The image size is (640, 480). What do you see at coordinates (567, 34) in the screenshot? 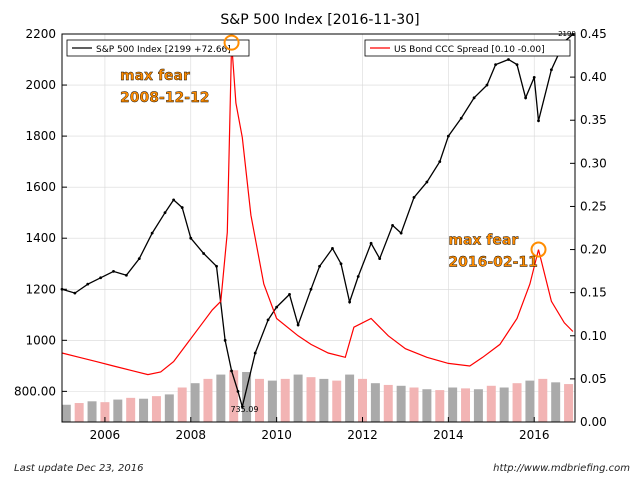
I see `high-value-label: 2199` at bounding box center [567, 34].